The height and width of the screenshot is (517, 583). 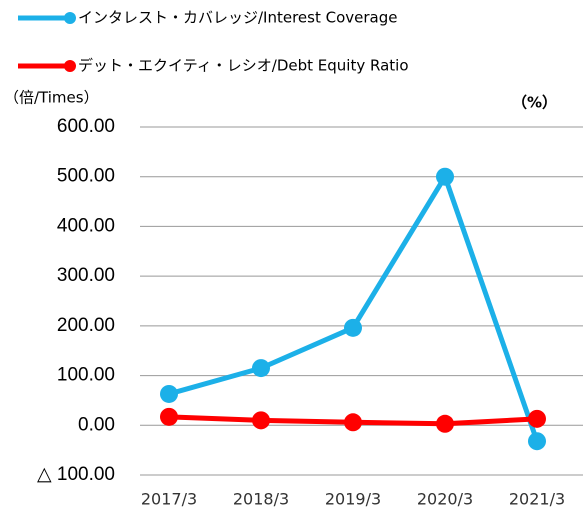 I want to click on y-tick-label: 100.00, so click(x=86, y=375).